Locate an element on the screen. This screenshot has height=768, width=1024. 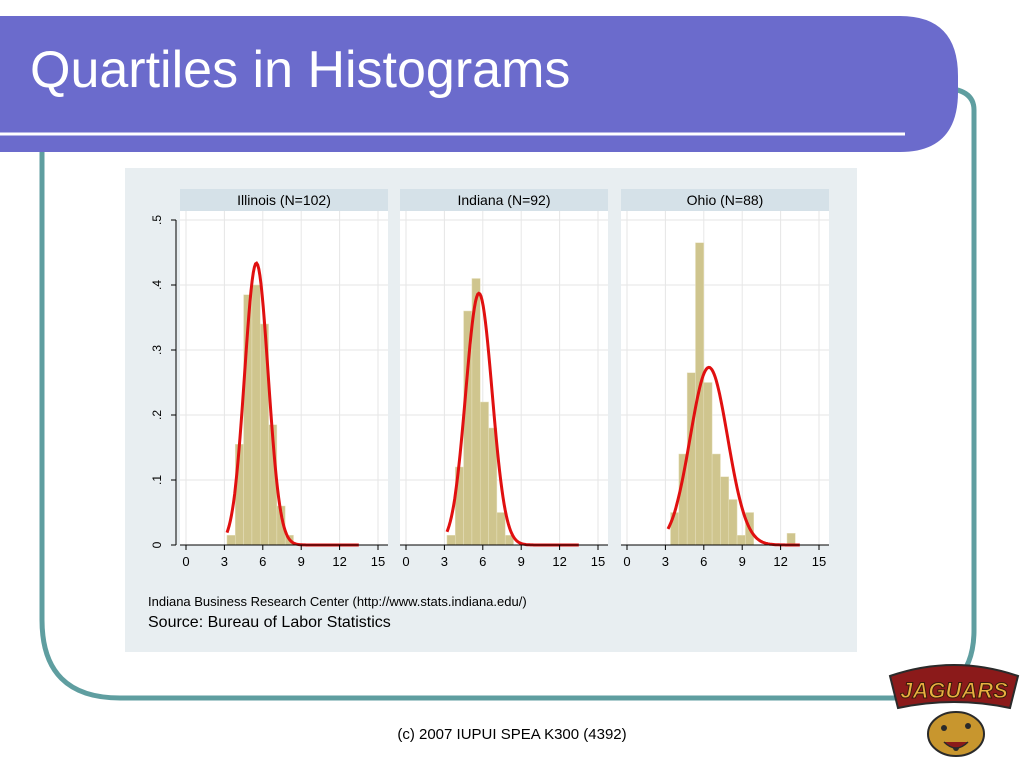
y-tick-label: .4 is located at coordinates (157, 285).